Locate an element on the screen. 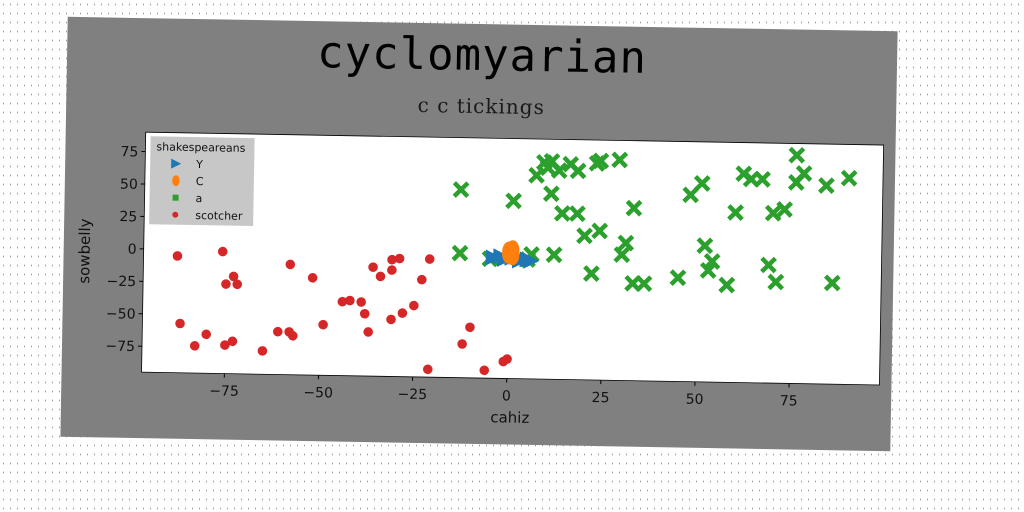 The width and height of the screenshot is (1024, 512). x-tick-label: 25 is located at coordinates (600, 398).